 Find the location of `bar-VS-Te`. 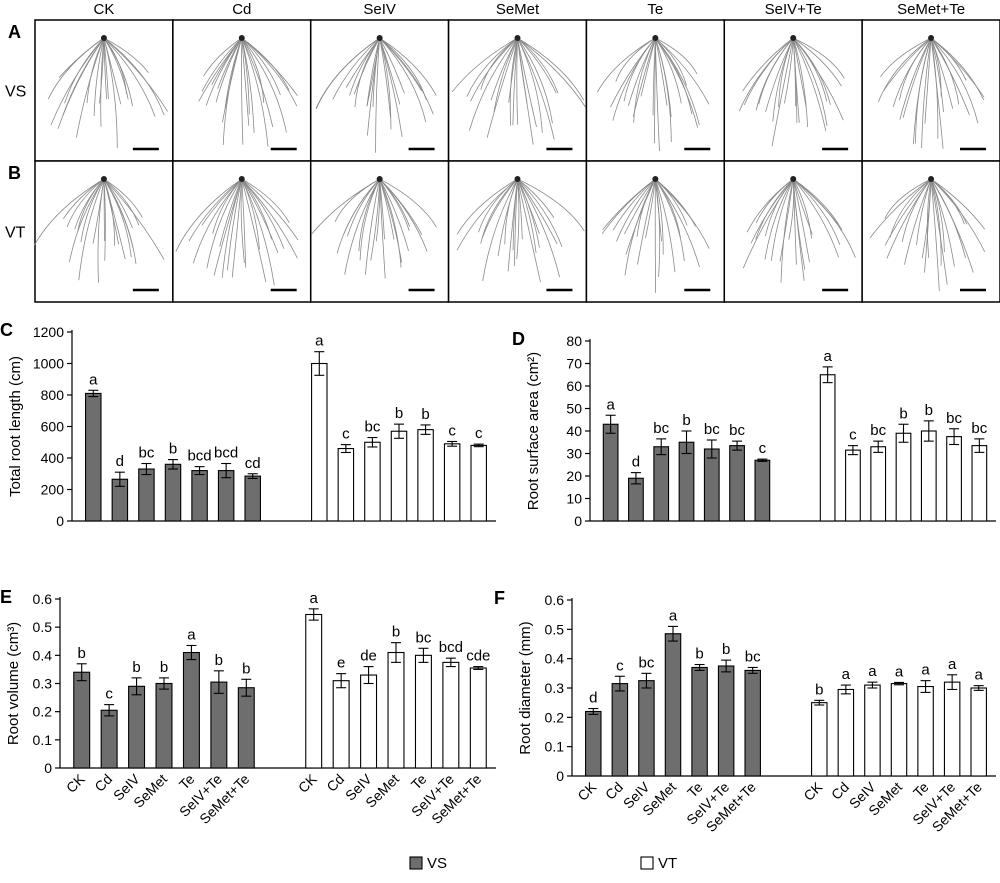

bar-VS-Te is located at coordinates (199, 496).